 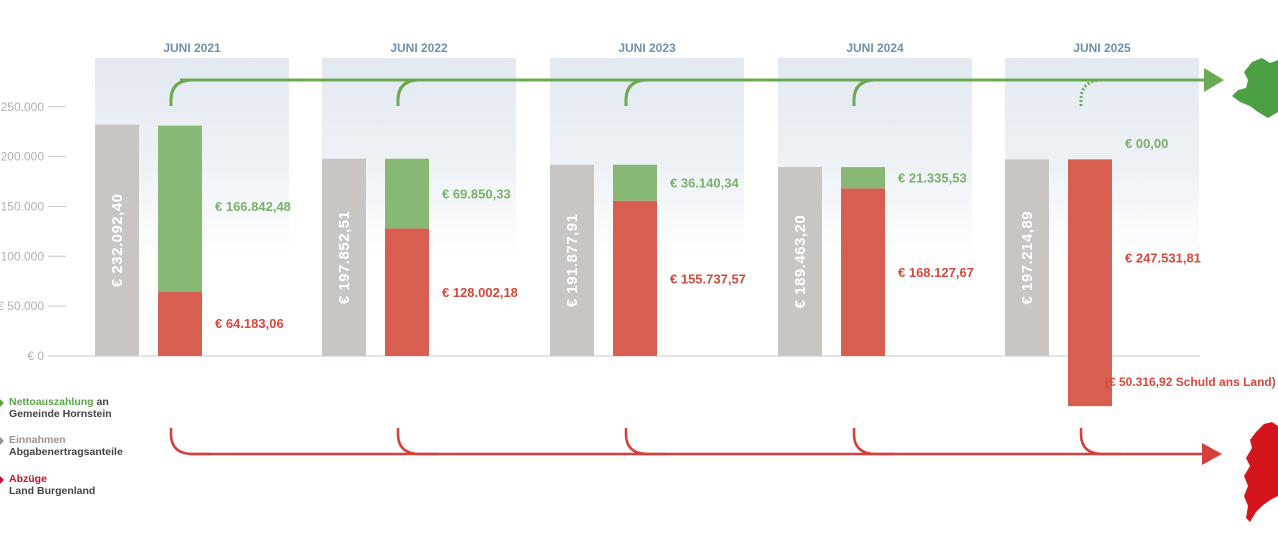 What do you see at coordinates (23, 206) in the screenshot?
I see `y-tick-label: 150.000` at bounding box center [23, 206].